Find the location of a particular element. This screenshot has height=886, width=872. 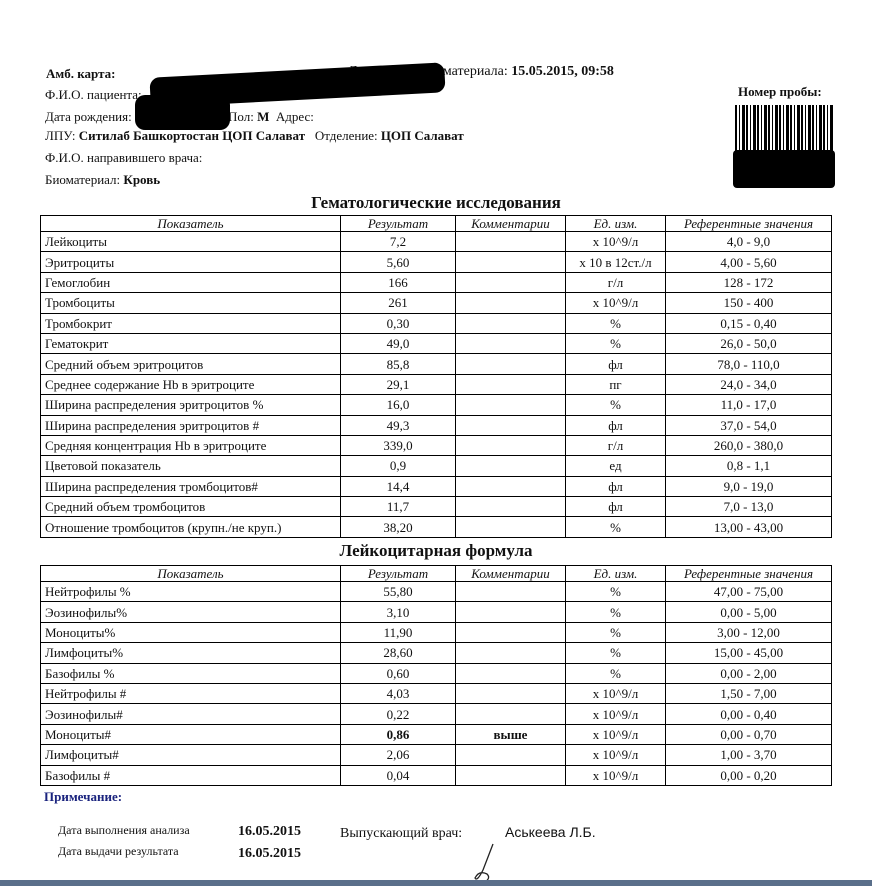

table-row: Лейкоциты 7,2 x 10^9/л 4,0 - 9,0 is located at coordinates (436, 241).